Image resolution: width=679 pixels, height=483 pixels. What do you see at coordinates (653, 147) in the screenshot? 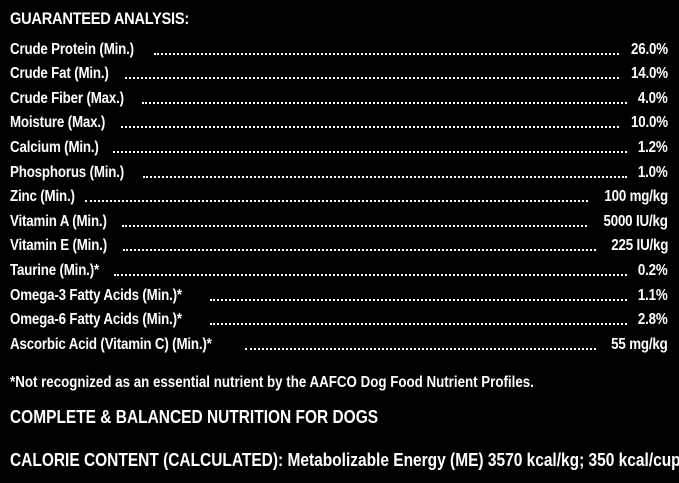
I see `row-value: 1.2%` at bounding box center [653, 147].